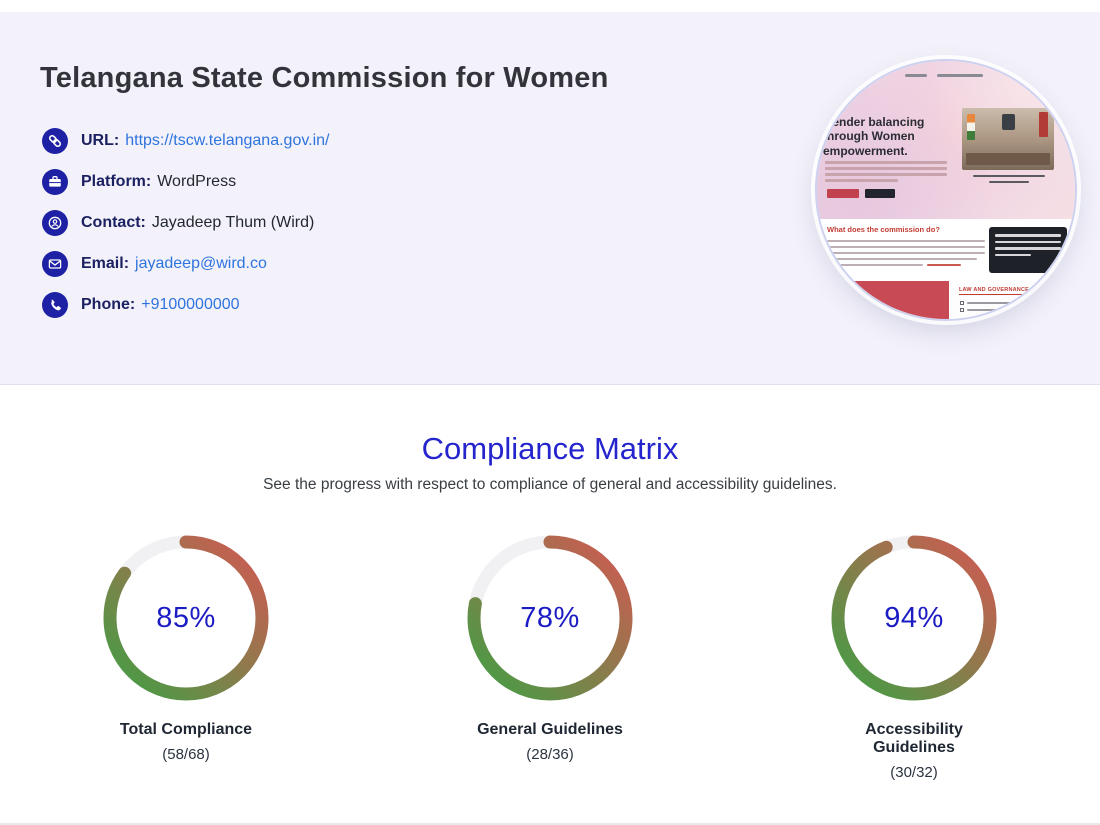 Image resolution: width=1100 pixels, height=825 pixels. I want to click on mini-section-heading: What does the commission do?, so click(883, 229).